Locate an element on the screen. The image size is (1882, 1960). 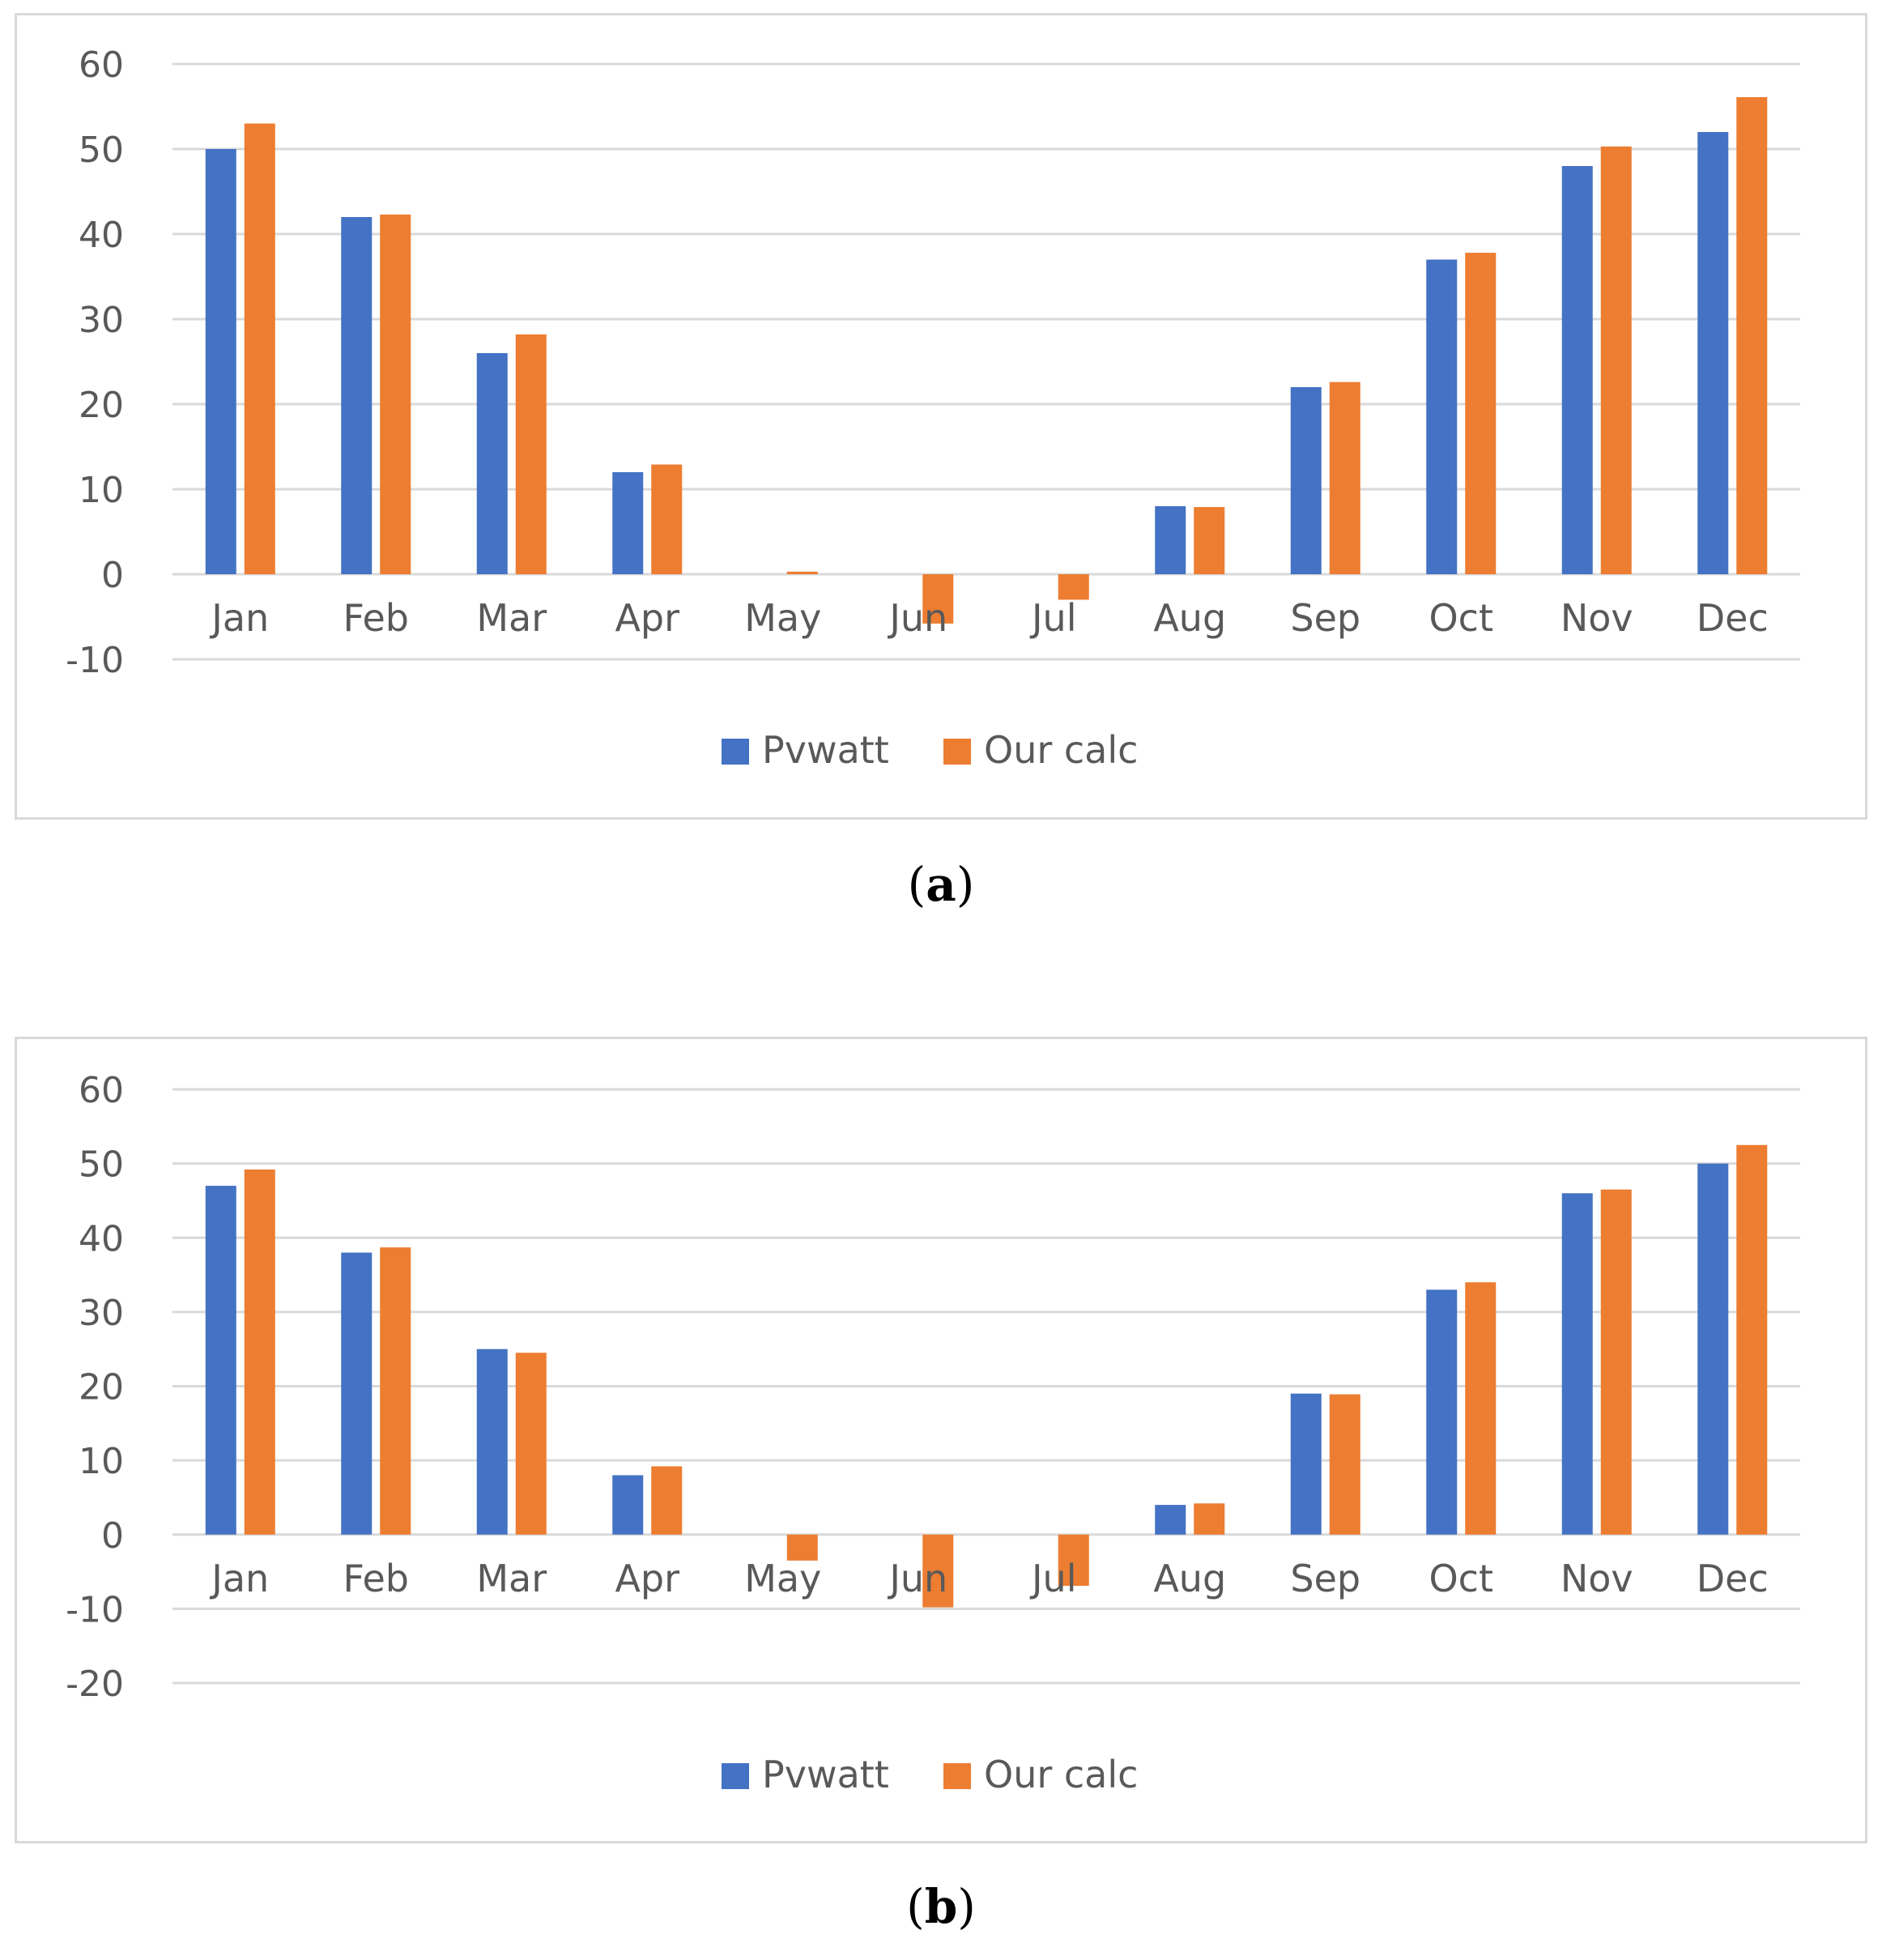
caption-b-label: b is located at coordinates (941, 1906).